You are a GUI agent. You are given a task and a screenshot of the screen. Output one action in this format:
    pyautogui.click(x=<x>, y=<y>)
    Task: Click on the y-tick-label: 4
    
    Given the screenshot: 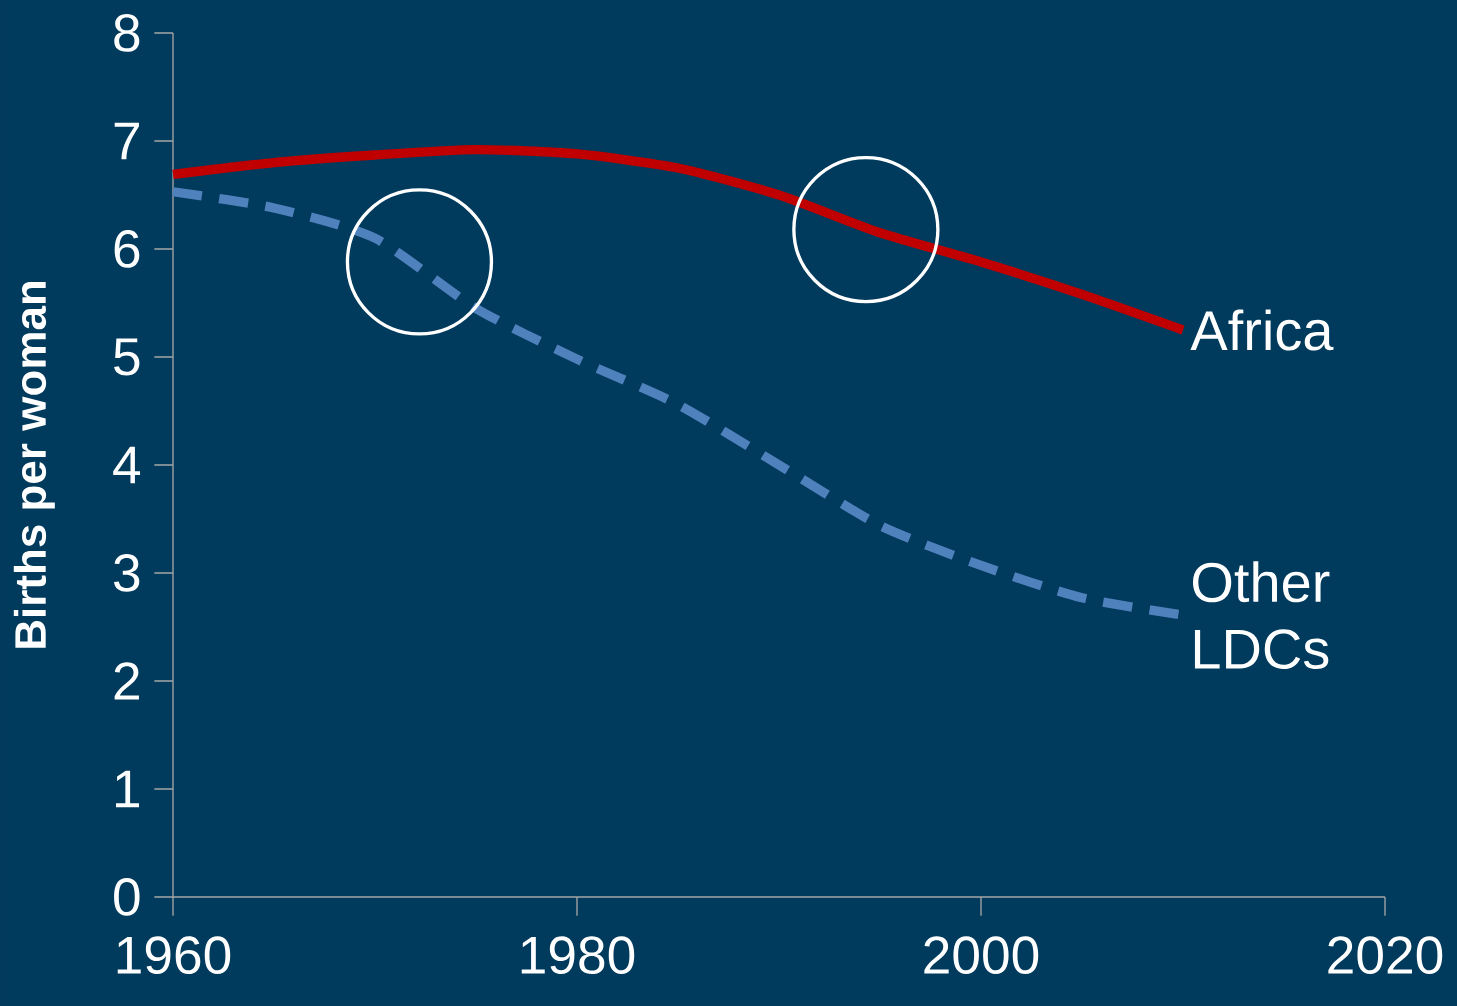 What is the action you would take?
    pyautogui.click(x=127, y=465)
    